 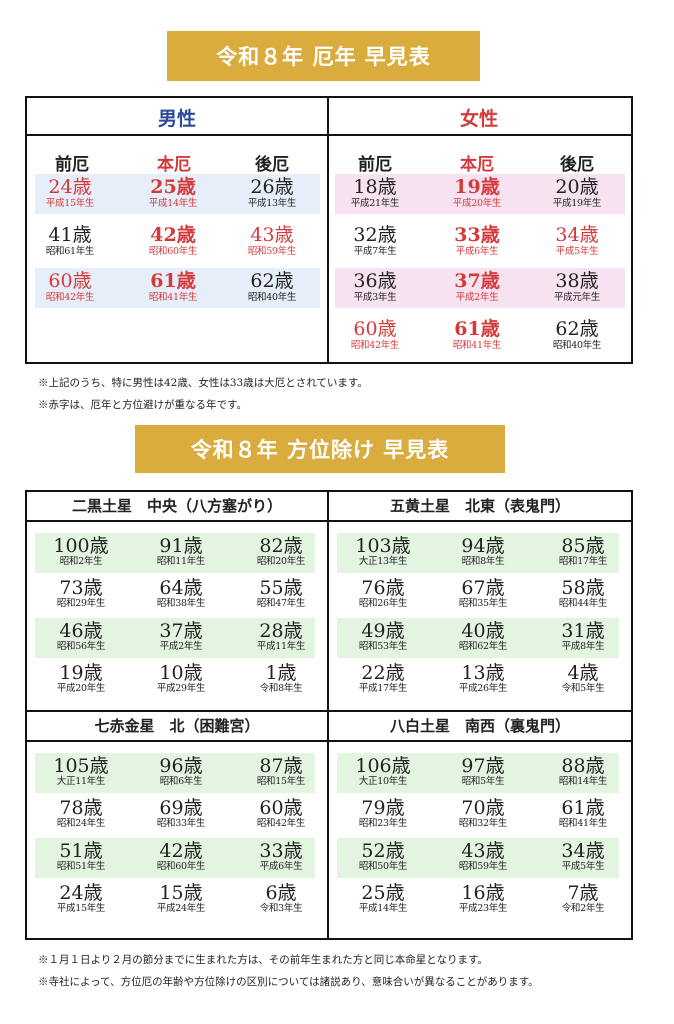 I want to click on age-cell: 52歳 昭和50年生, so click(x=383, y=857).